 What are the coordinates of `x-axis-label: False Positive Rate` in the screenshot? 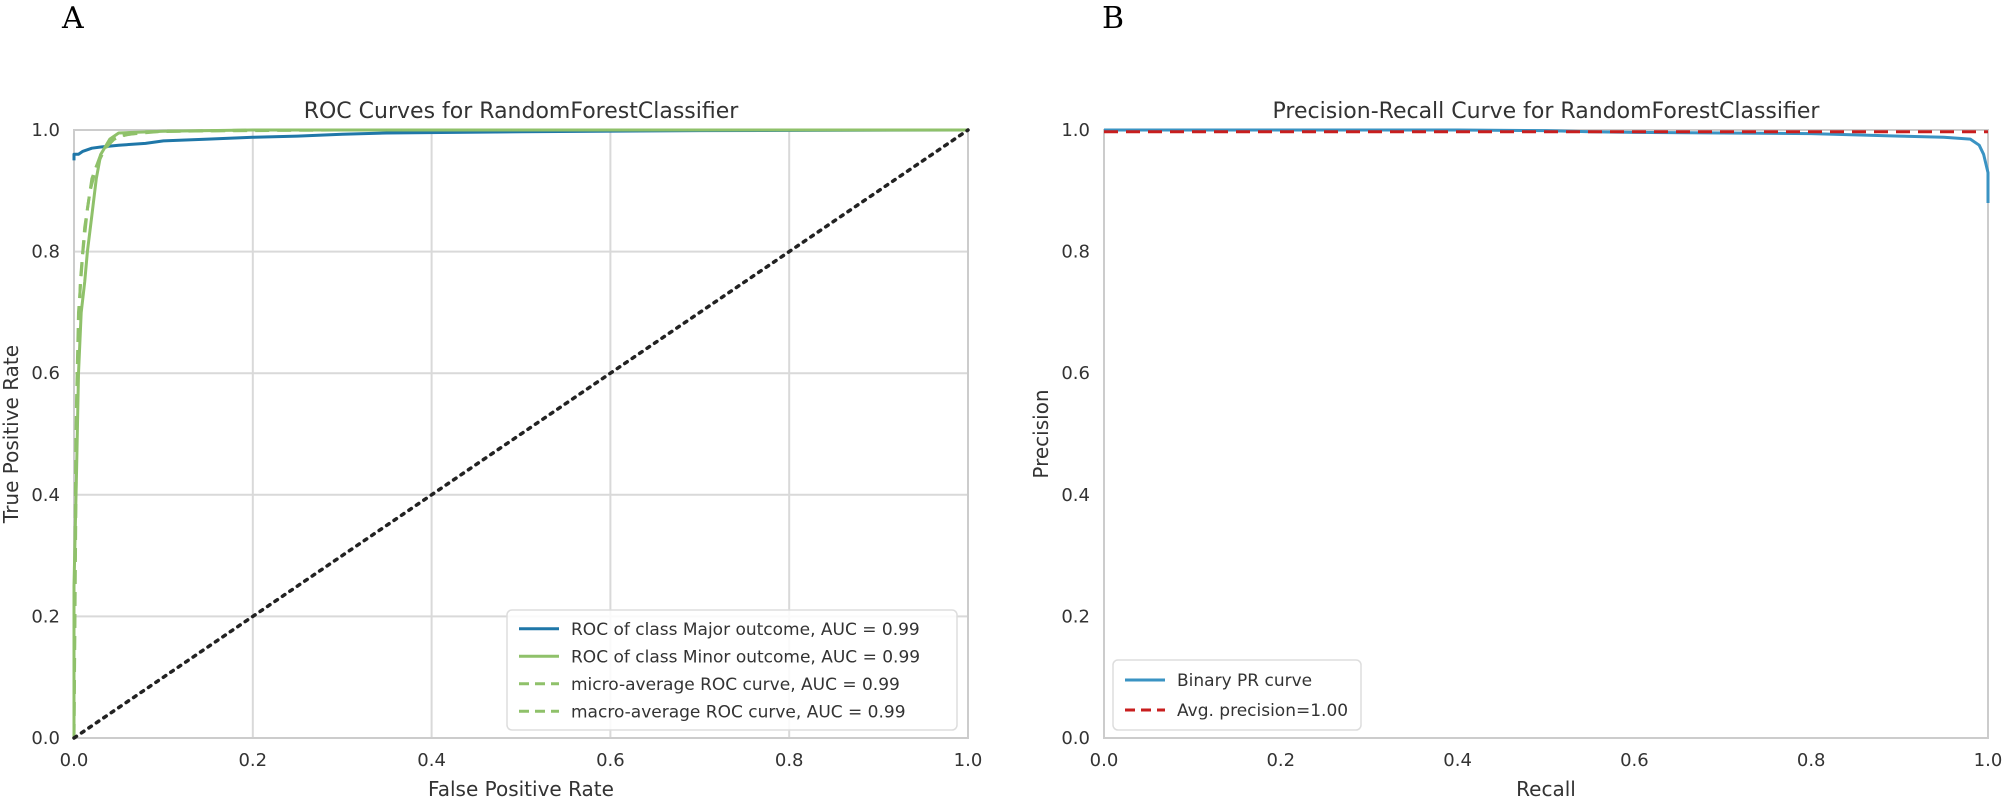 It's located at (521, 788).